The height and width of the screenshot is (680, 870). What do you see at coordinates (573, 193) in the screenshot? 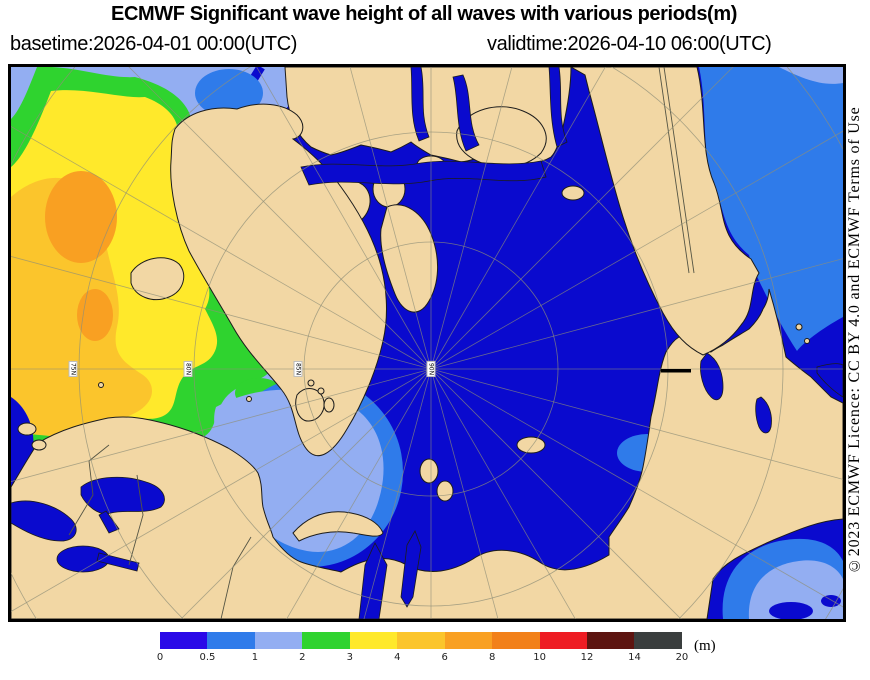
I see `wrangel-island` at bounding box center [573, 193].